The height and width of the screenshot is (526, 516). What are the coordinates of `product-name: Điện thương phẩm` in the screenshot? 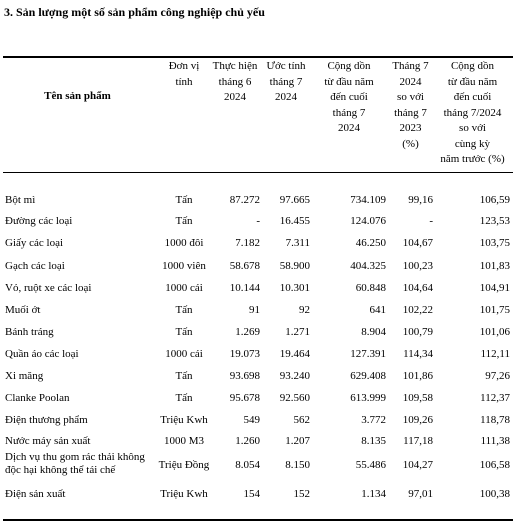 It's located at (46, 420).